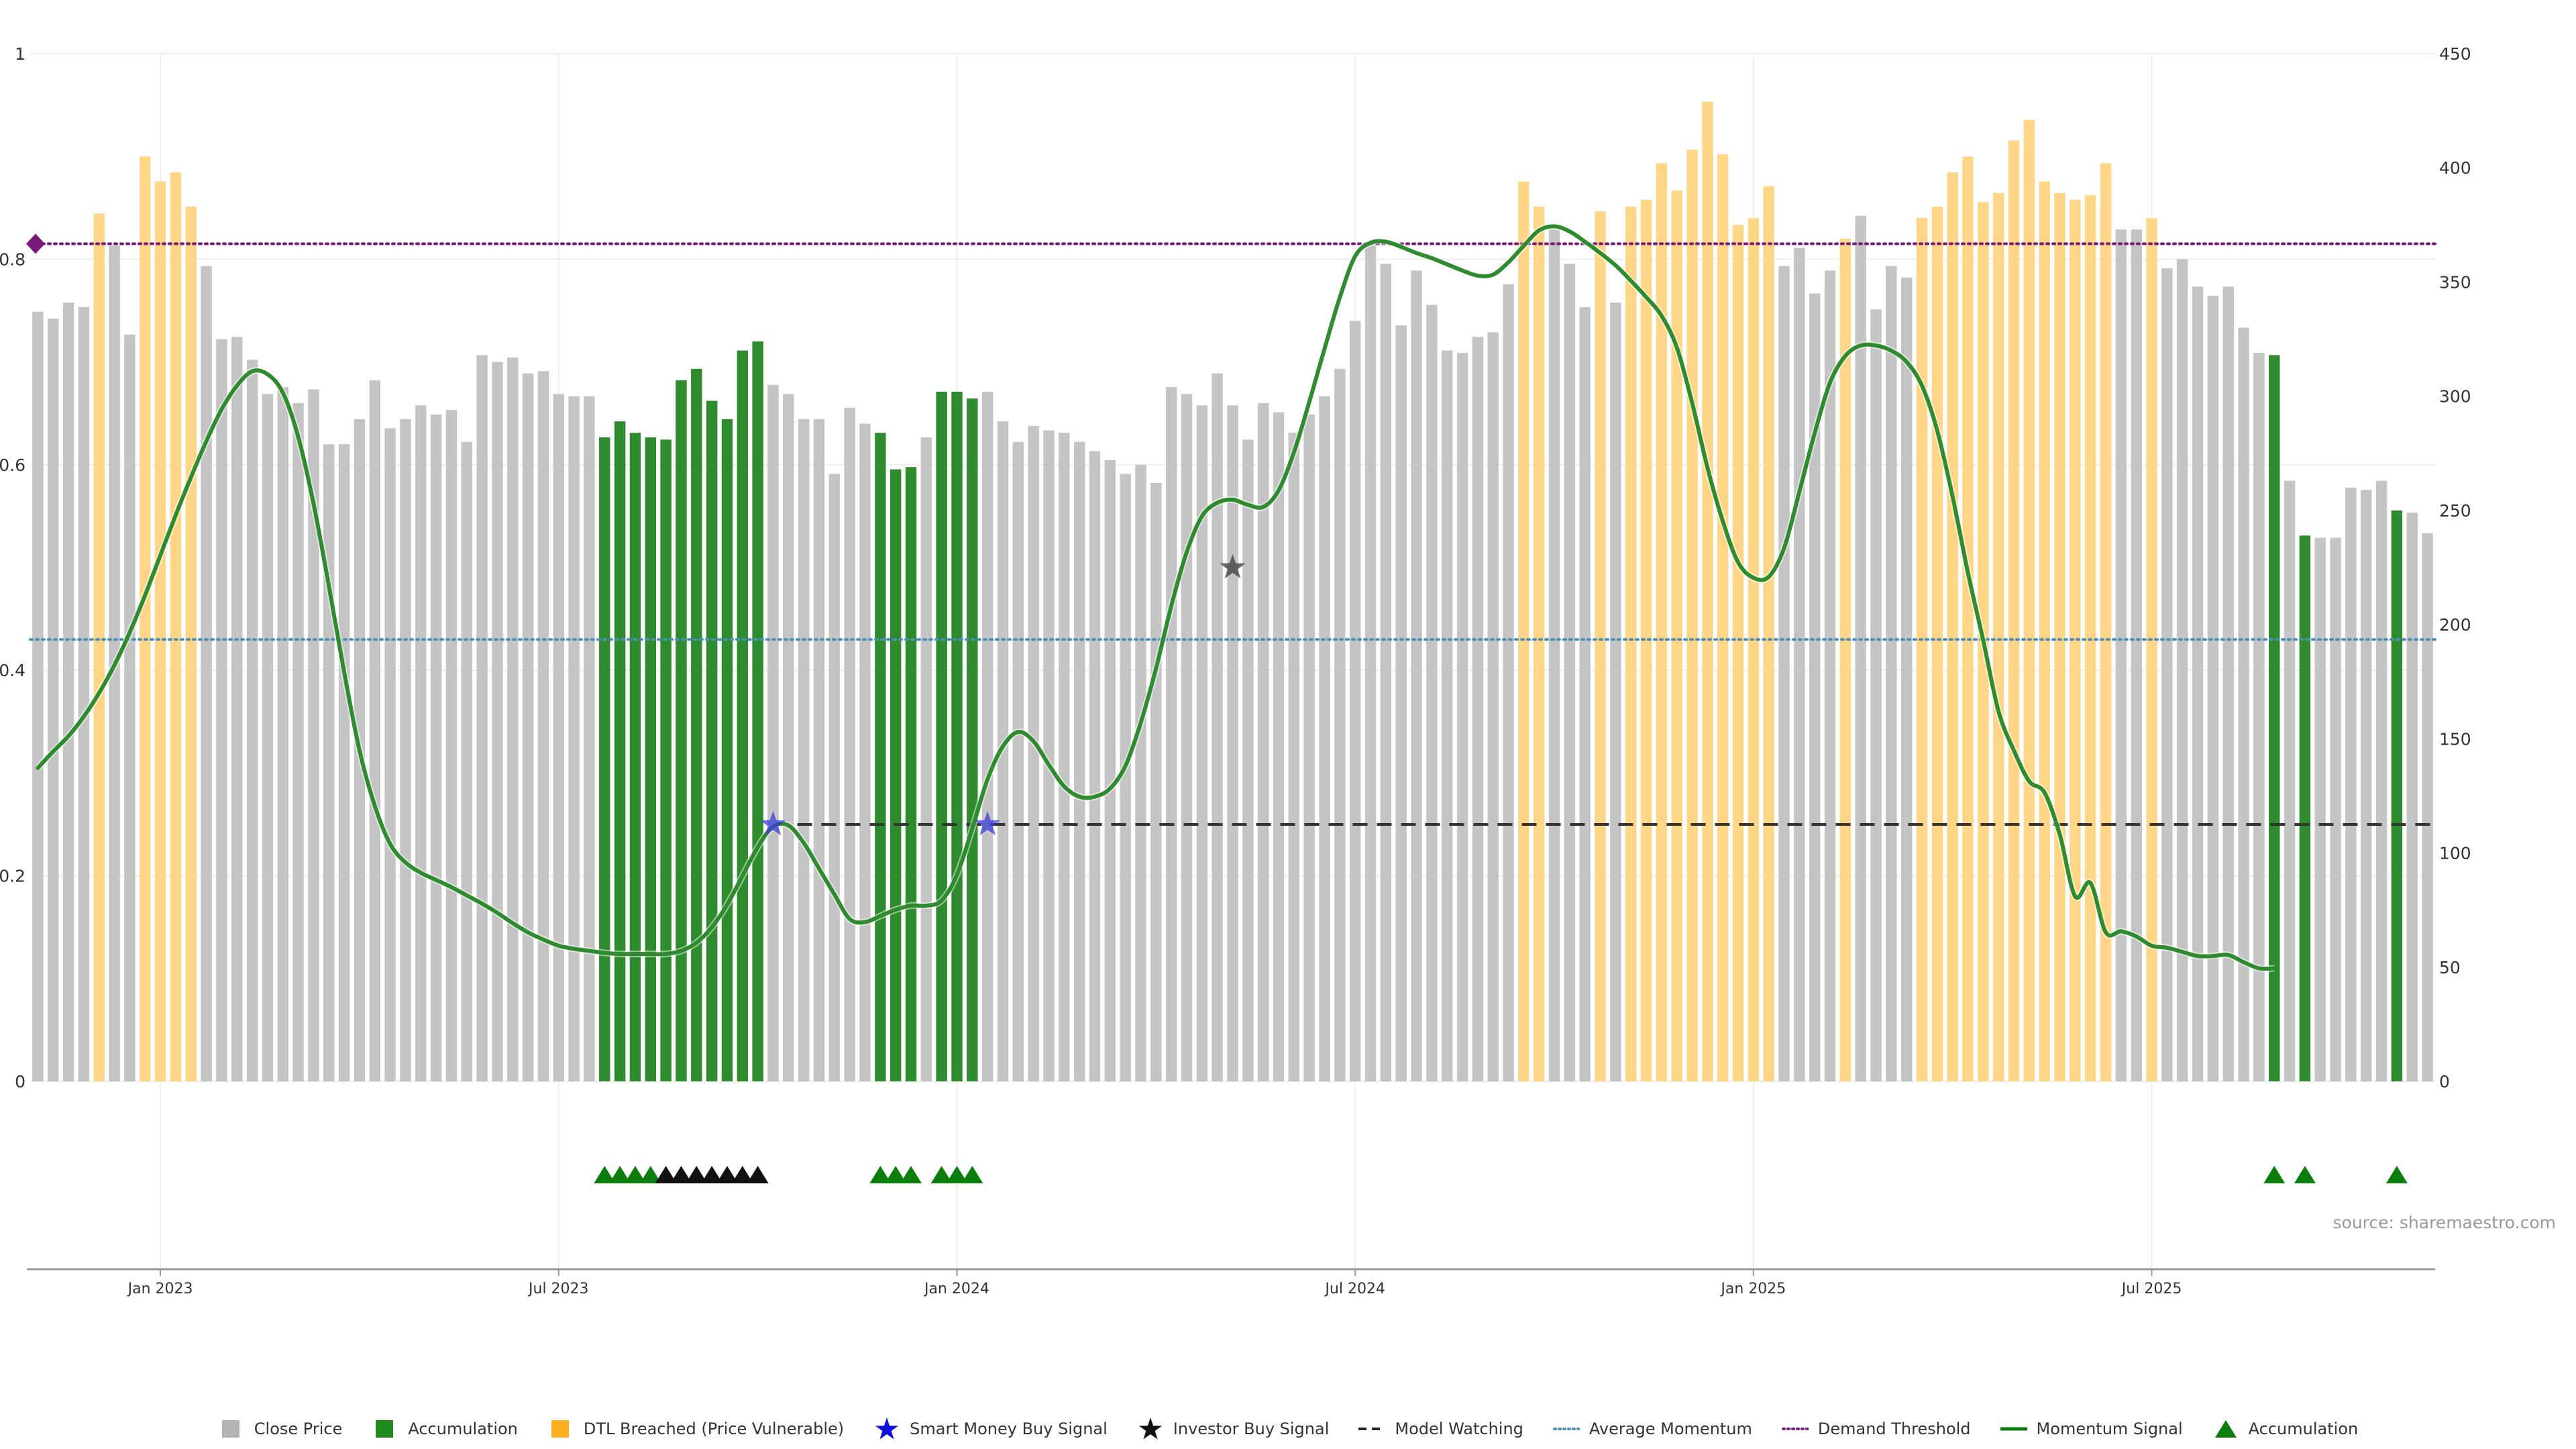  Describe the element at coordinates (2013, 1429) in the screenshot. I see `legend-key-line-icon` at that location.